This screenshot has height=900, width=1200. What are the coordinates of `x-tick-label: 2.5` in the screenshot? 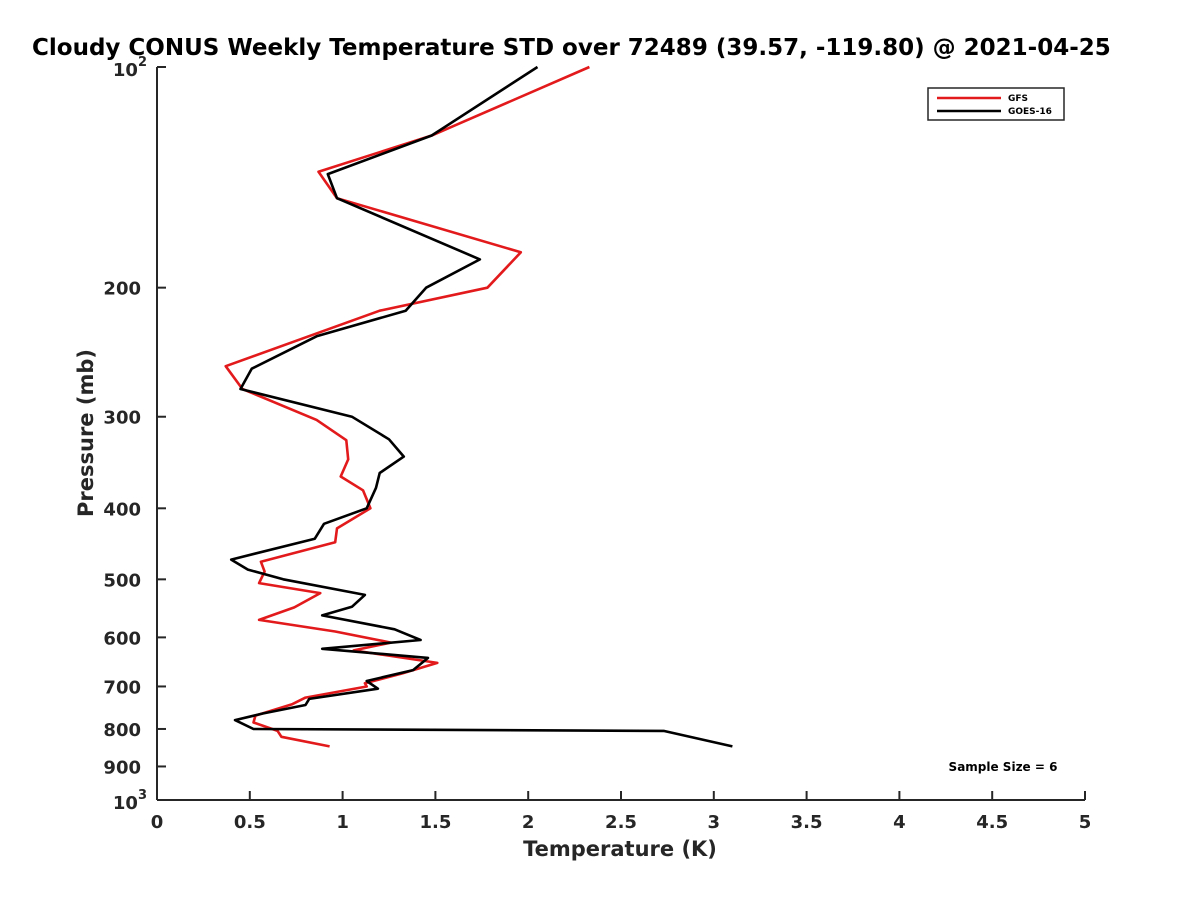 It's located at (621, 822).